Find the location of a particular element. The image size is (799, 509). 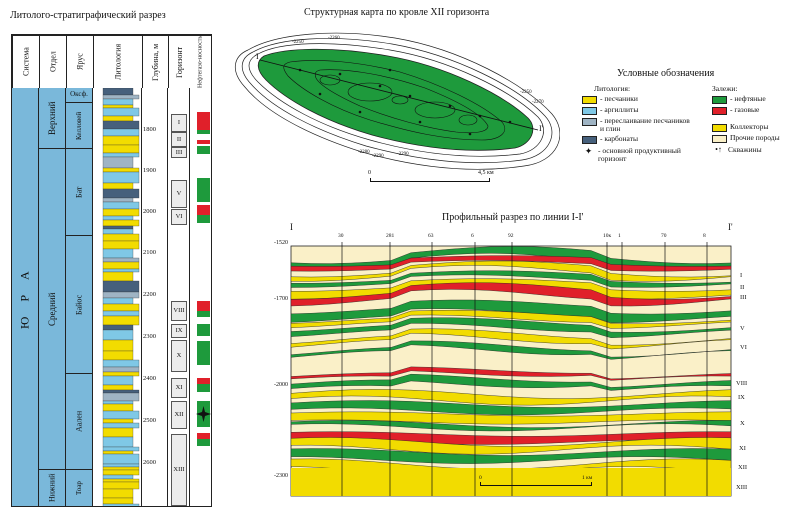

stage-bathonian-label: Бат is located at coordinates (79, 192).